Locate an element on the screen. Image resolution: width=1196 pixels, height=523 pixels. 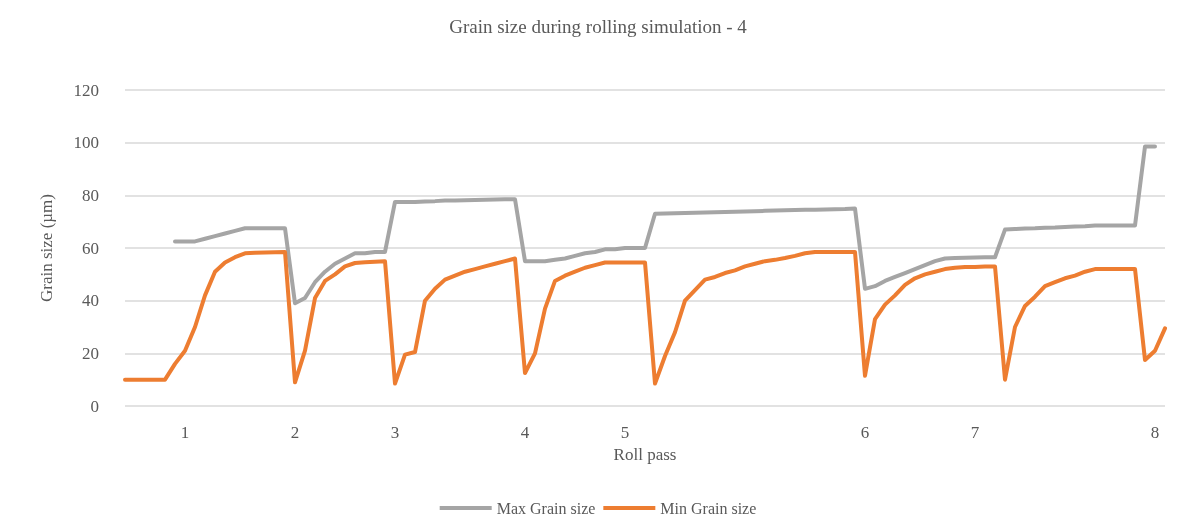
chart-title: Grain size during rolling simulation - 4 is located at coordinates (598, 26).